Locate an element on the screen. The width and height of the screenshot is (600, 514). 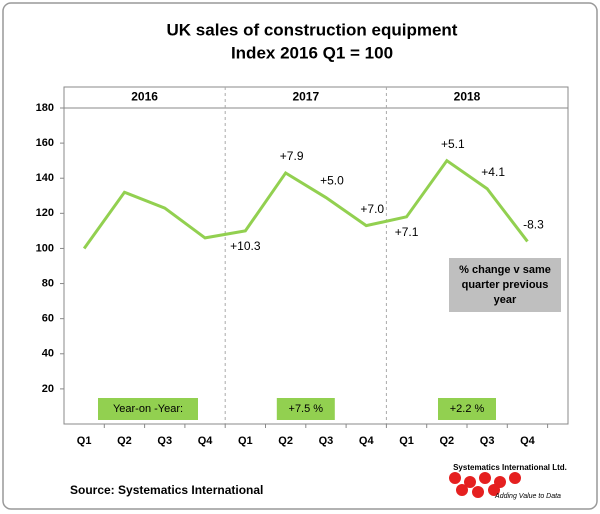
change-label: +7.9 is located at coordinates (292, 156).